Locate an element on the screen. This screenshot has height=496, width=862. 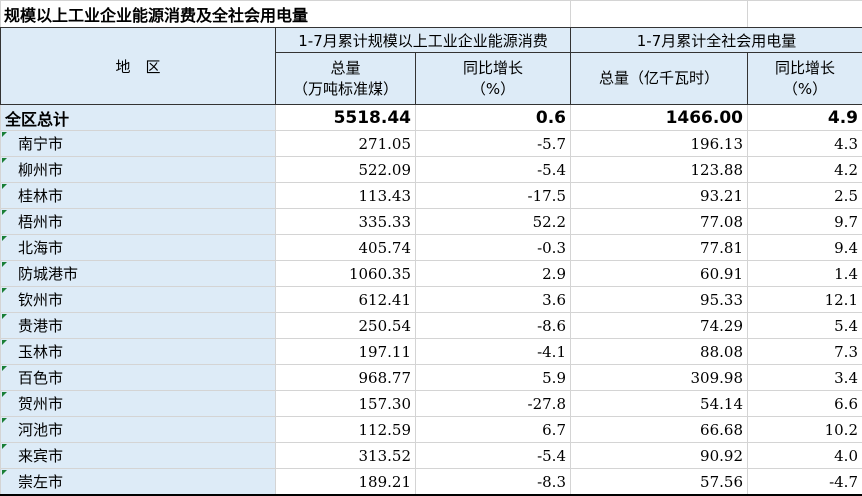
city-name: 贵港市 is located at coordinates (40, 326).